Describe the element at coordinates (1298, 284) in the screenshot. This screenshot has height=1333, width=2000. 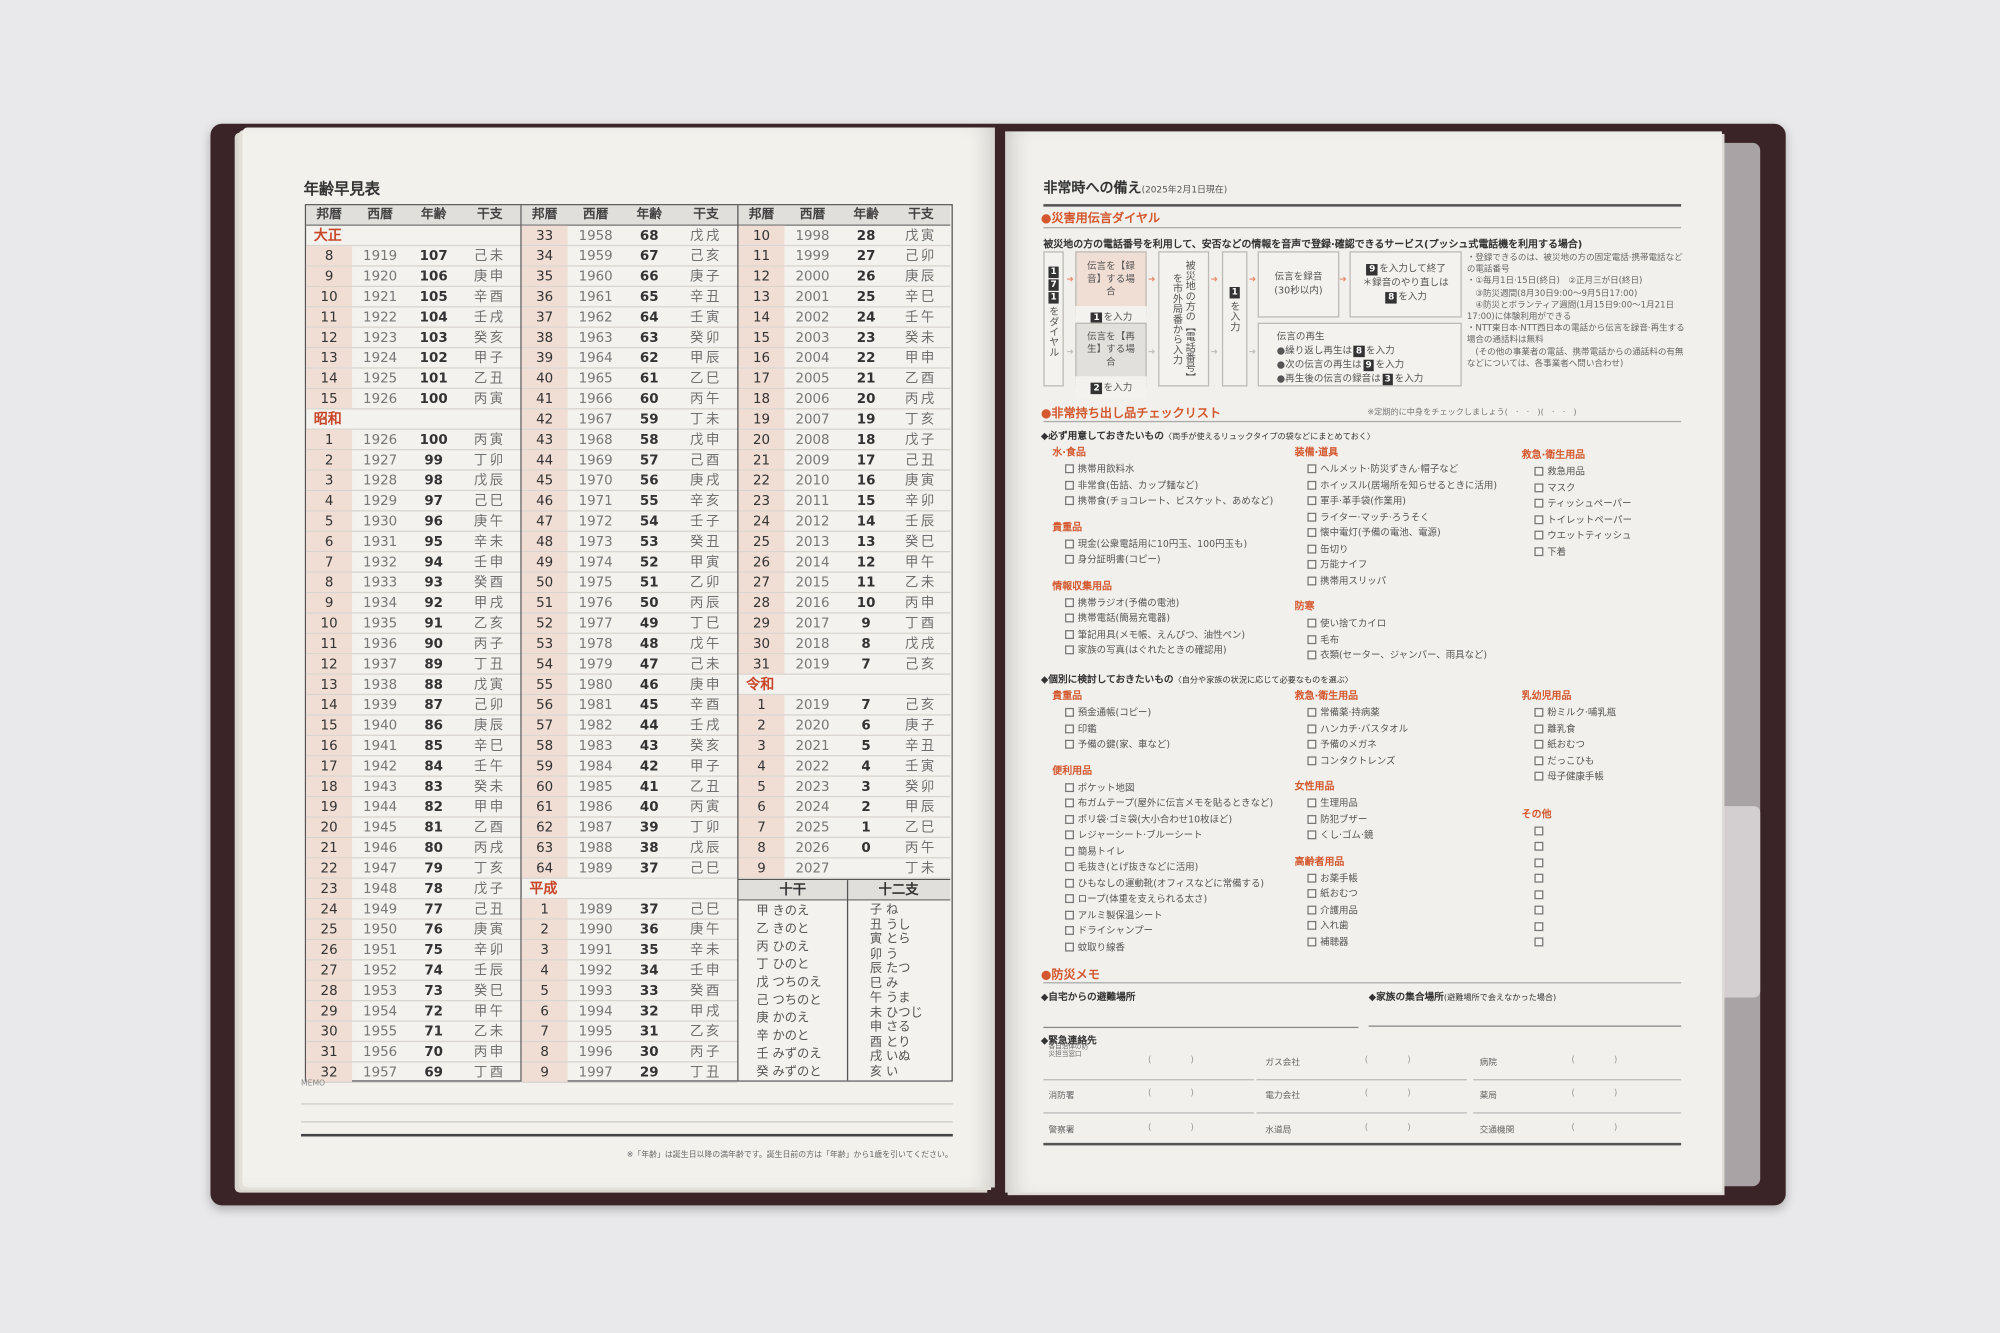
I see `record-box: 伝言を録音 (30秒以内)` at that location.